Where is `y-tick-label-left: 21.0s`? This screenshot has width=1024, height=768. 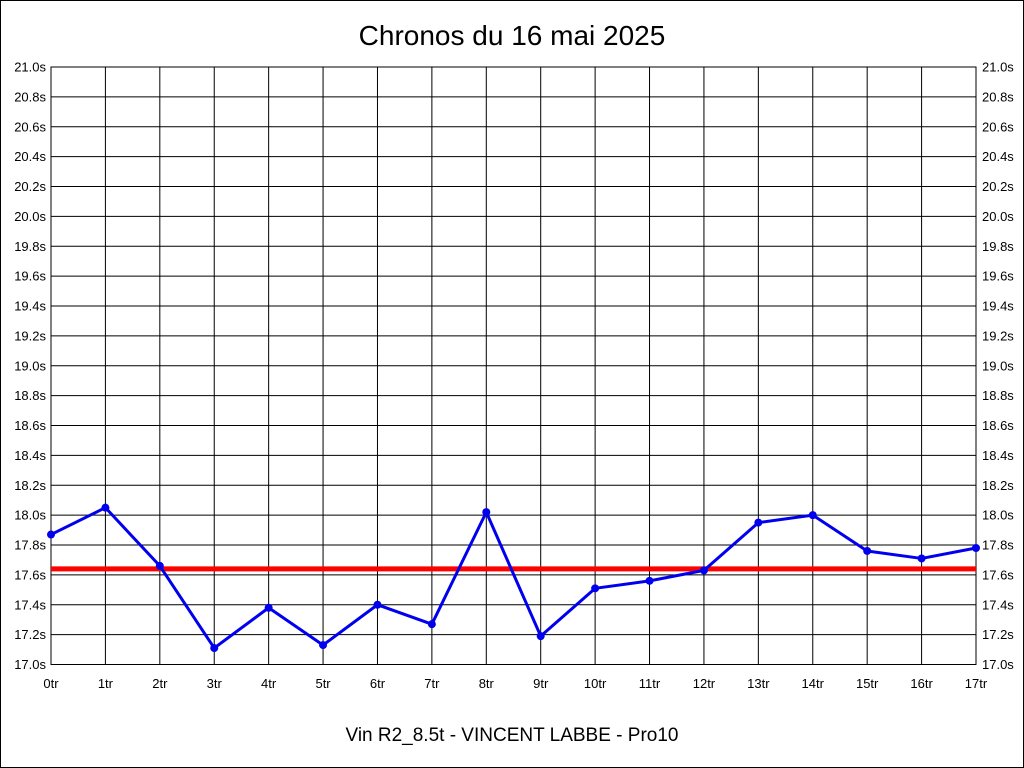 y-tick-label-left: 21.0s is located at coordinates (30, 67).